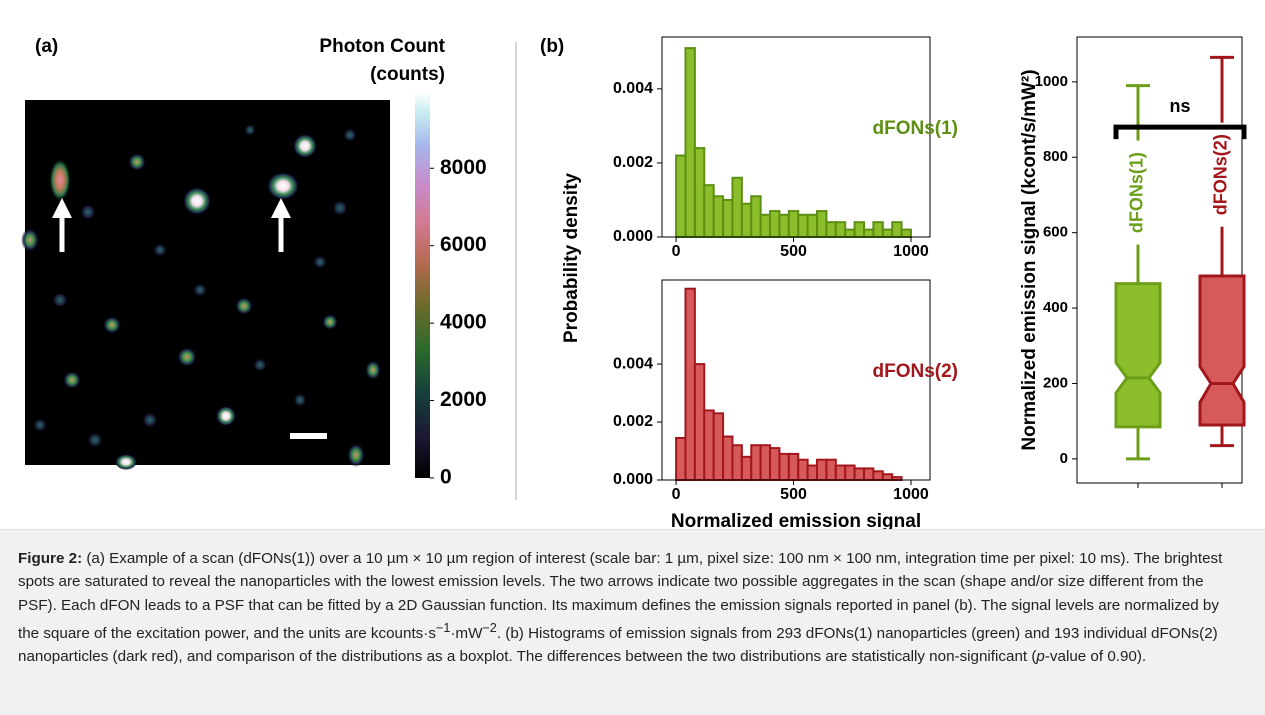 This screenshot has height=715, width=1265. I want to click on colorbar, so click(422, 285).